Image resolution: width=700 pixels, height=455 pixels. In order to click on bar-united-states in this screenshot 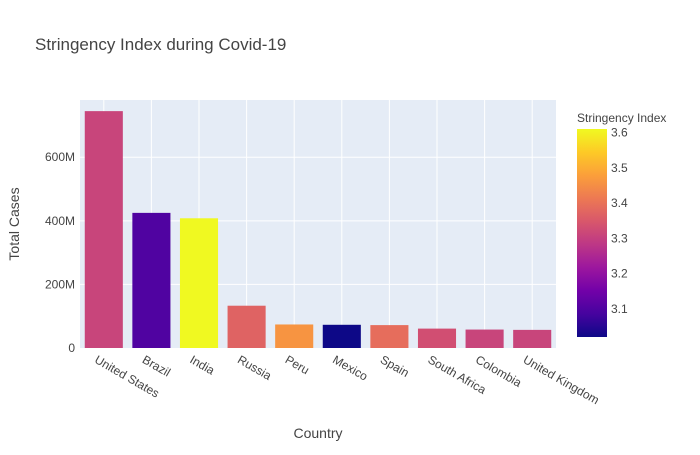, I will do `click(103, 229)`.